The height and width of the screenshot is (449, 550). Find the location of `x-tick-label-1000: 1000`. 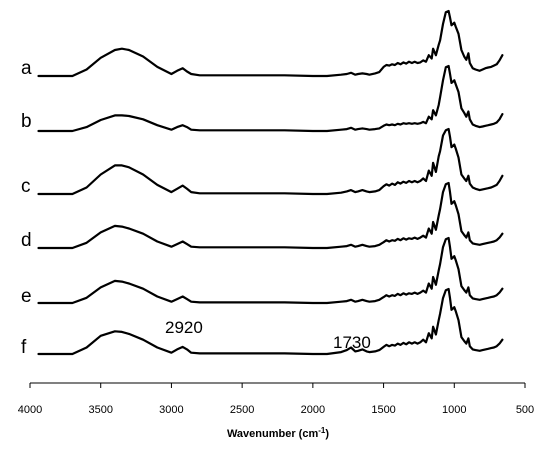

x-tick-label-1000: 1000 is located at coordinates (454, 410).